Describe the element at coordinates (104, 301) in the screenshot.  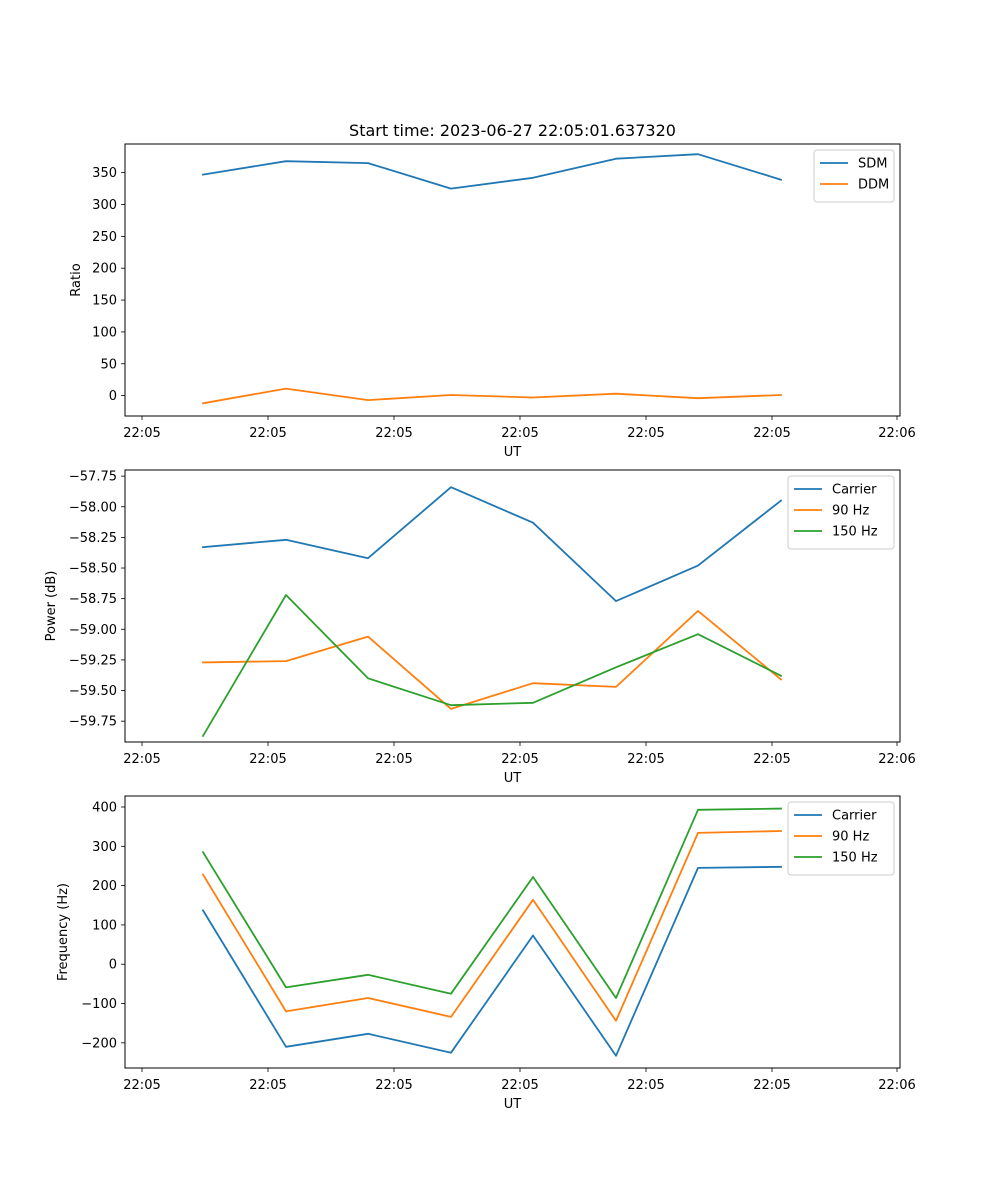
I see `y-tick-label: 150` at that location.